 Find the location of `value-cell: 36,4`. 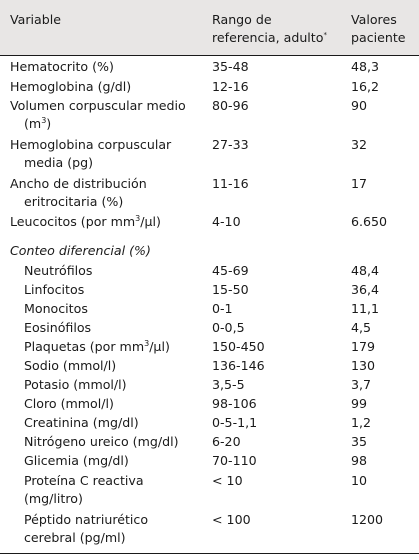

value-cell: 36,4 is located at coordinates (365, 289).